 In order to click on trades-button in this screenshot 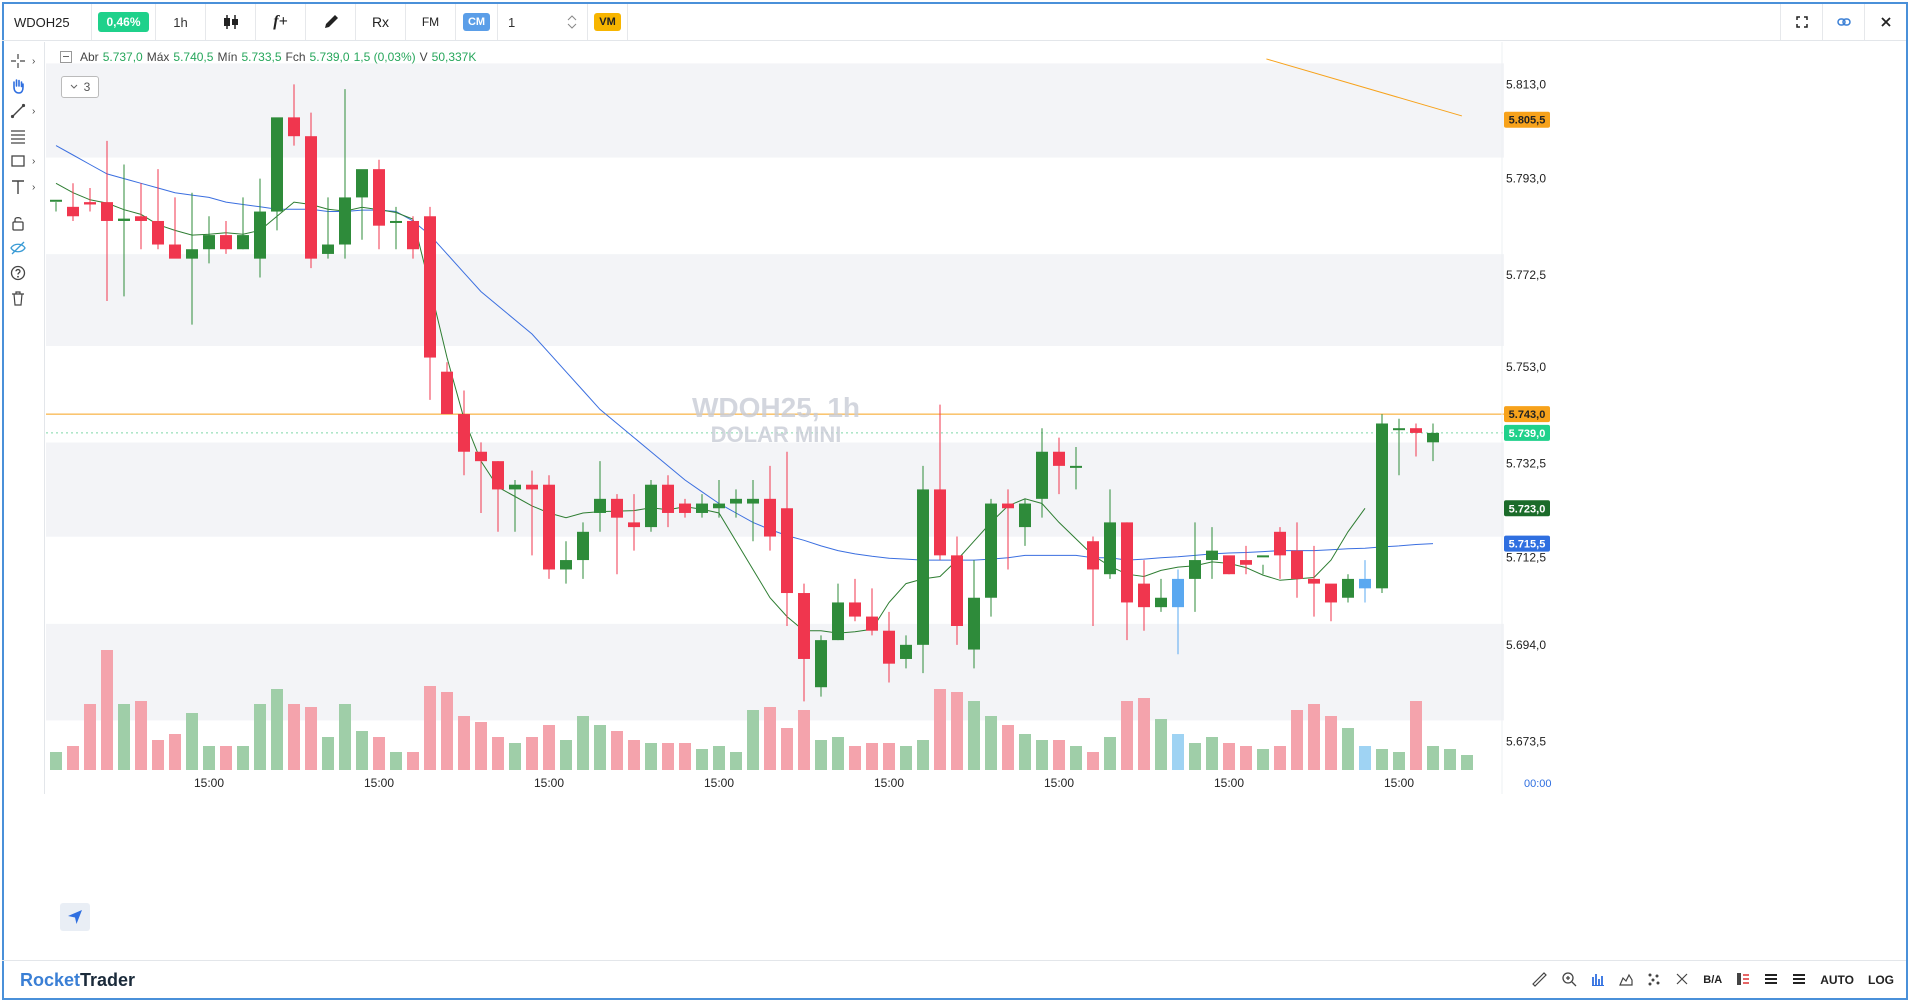, I will do `click(1682, 980)`.